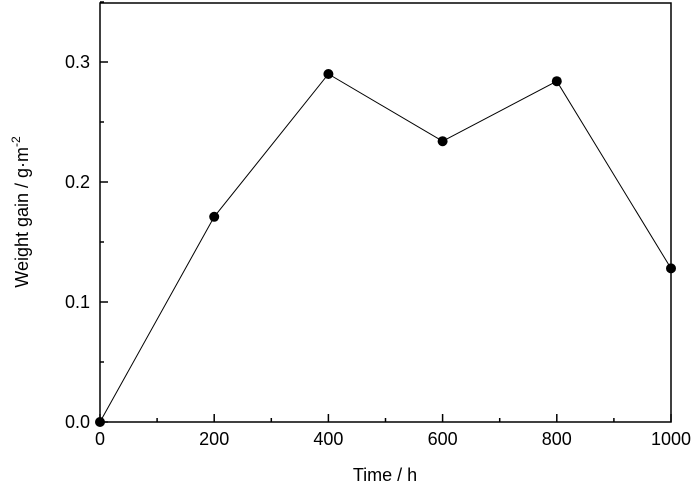  I want to click on y-tick-label: 0.2, so click(77, 182).